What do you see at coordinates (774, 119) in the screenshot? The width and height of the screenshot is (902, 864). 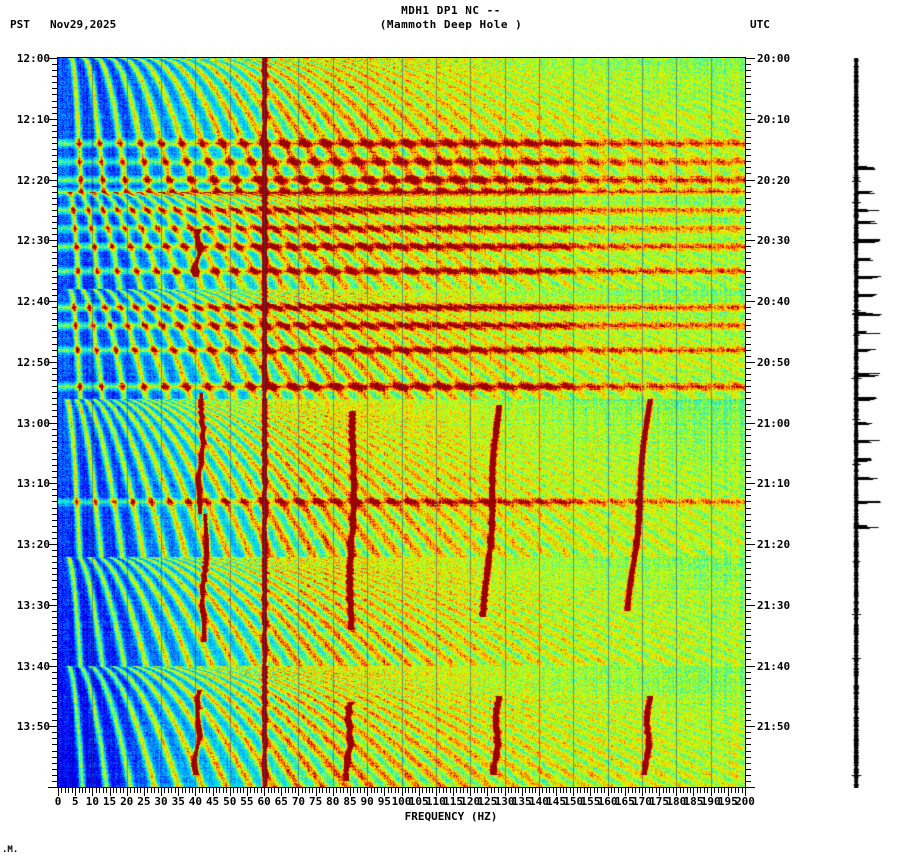 I see `time-label-right: 20:10` at bounding box center [774, 119].